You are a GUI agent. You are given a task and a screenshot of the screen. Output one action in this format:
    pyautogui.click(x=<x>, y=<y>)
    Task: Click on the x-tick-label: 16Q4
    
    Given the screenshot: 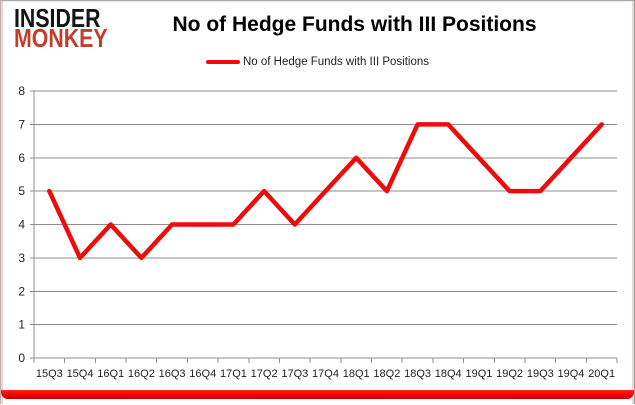 What is the action you would take?
    pyautogui.click(x=202, y=374)
    